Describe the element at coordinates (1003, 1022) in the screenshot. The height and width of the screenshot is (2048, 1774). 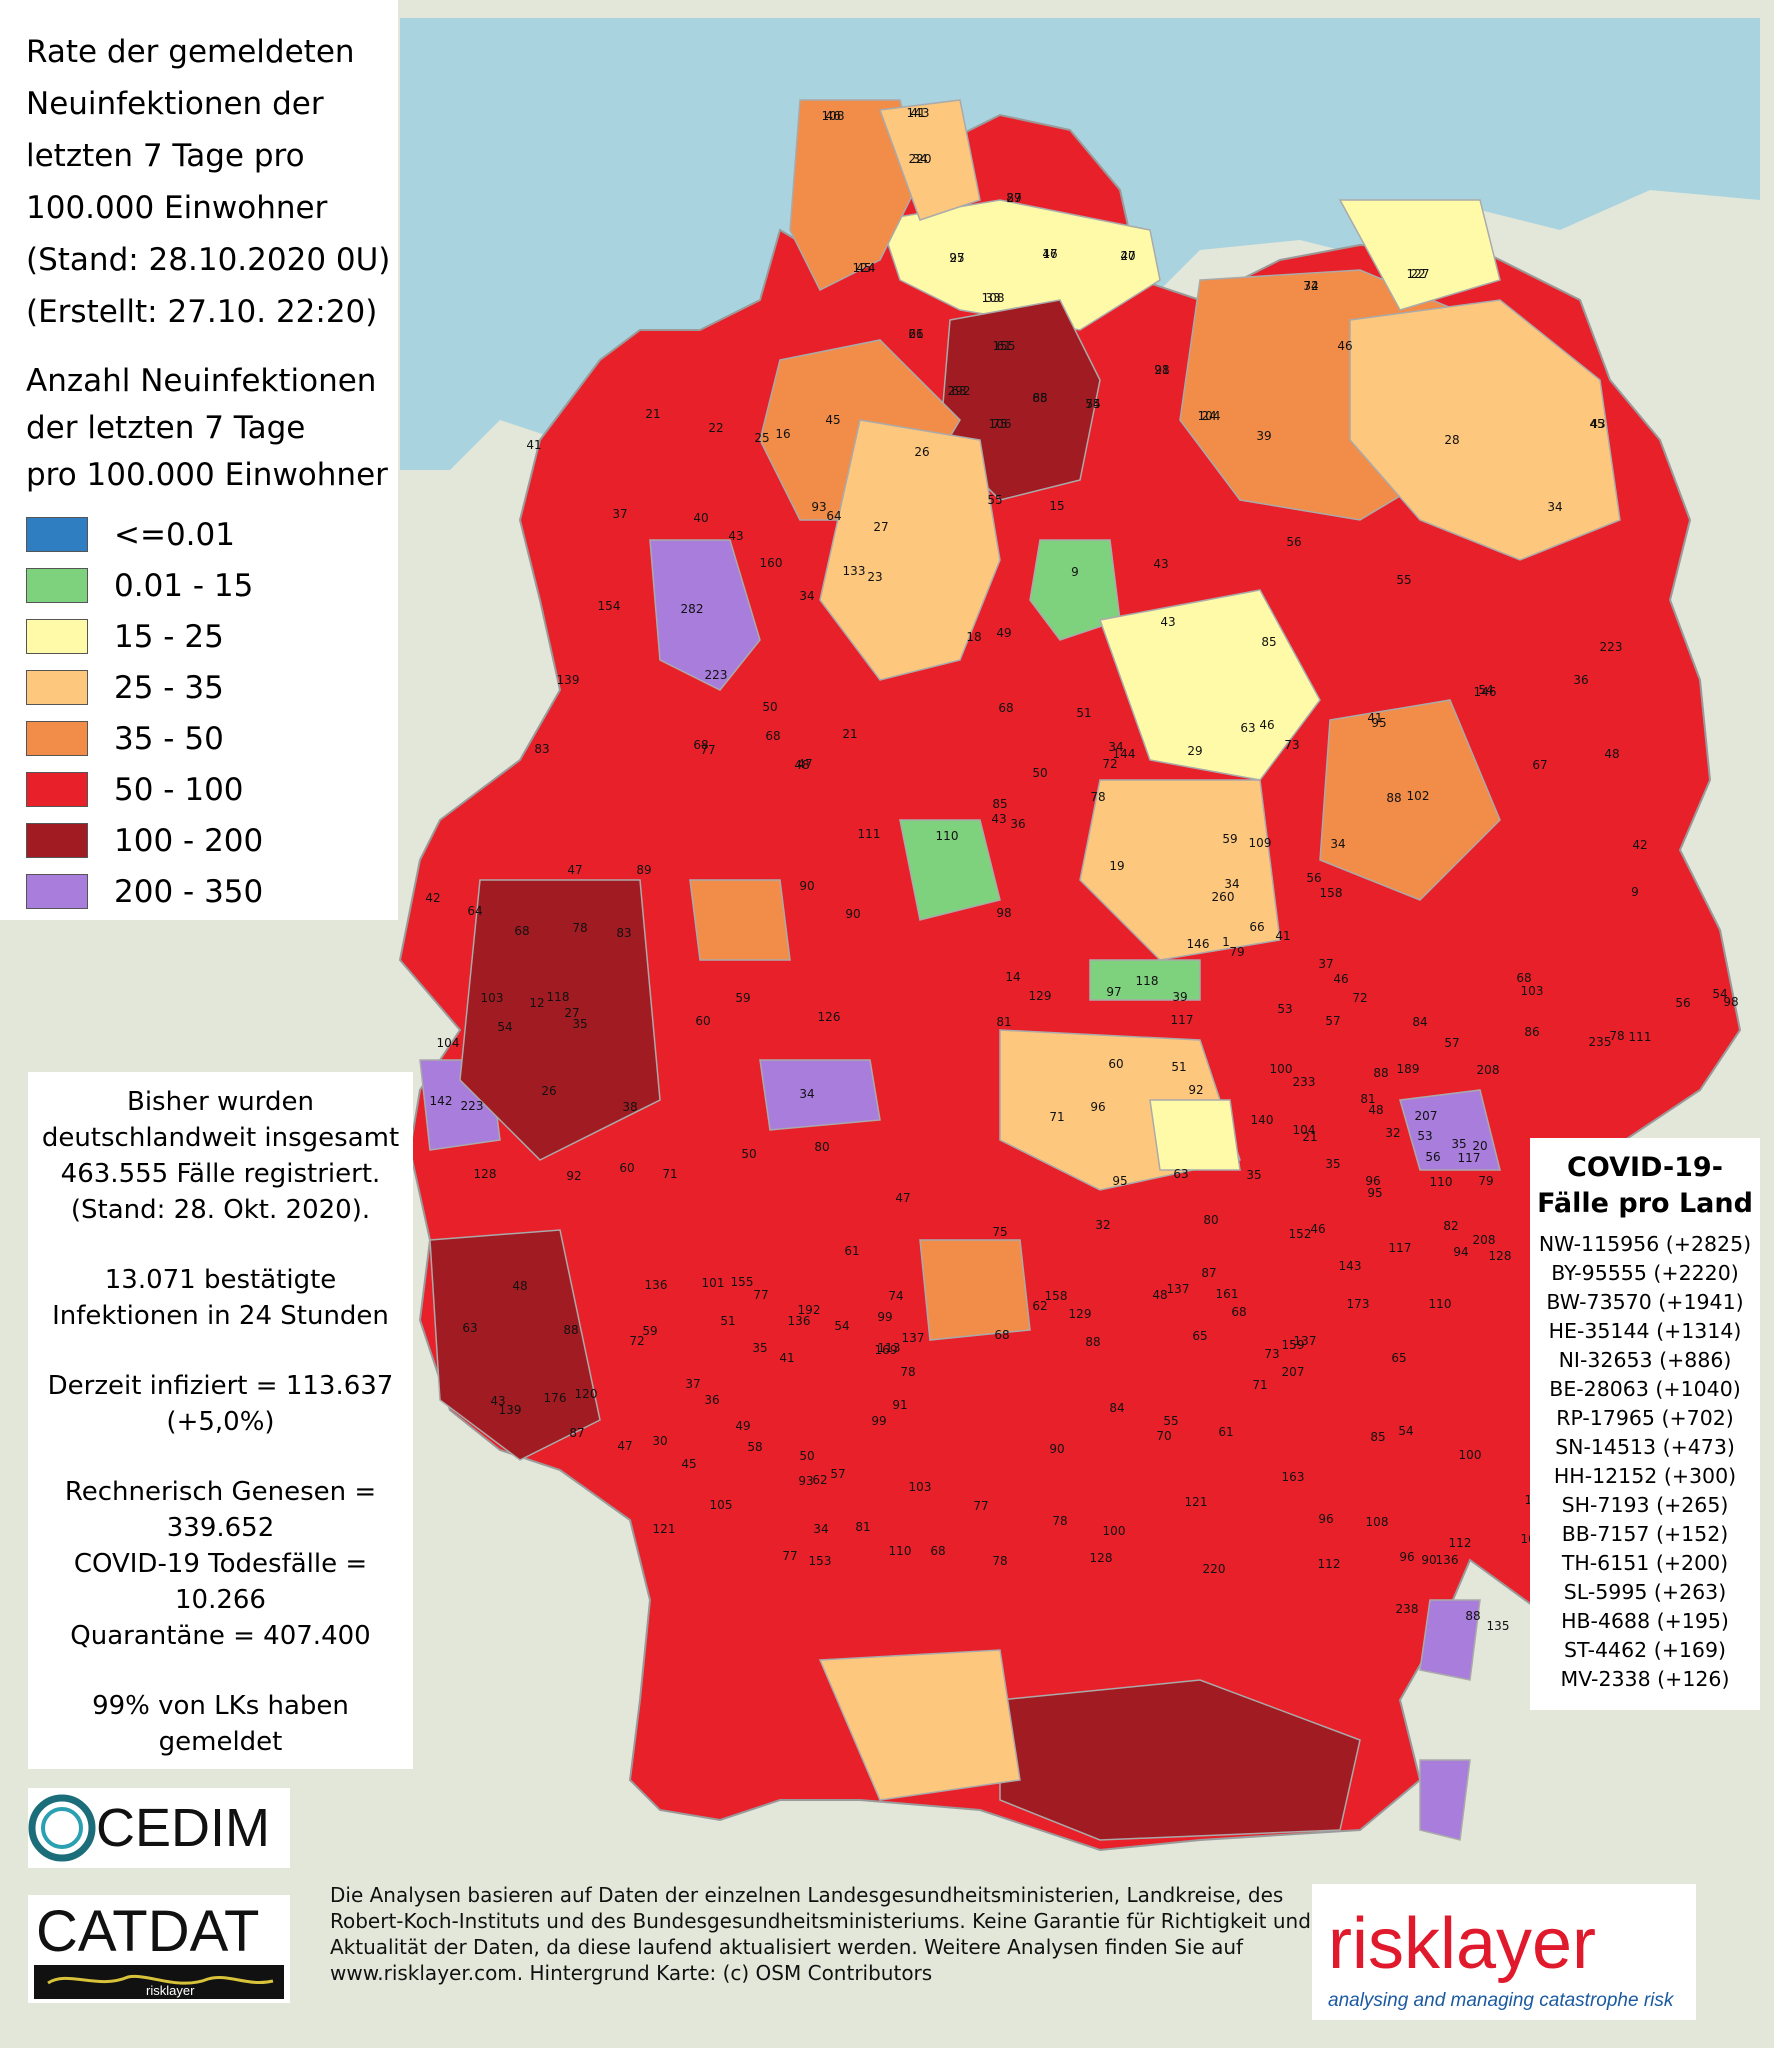
I see `region-incidence-label: 81` at that location.